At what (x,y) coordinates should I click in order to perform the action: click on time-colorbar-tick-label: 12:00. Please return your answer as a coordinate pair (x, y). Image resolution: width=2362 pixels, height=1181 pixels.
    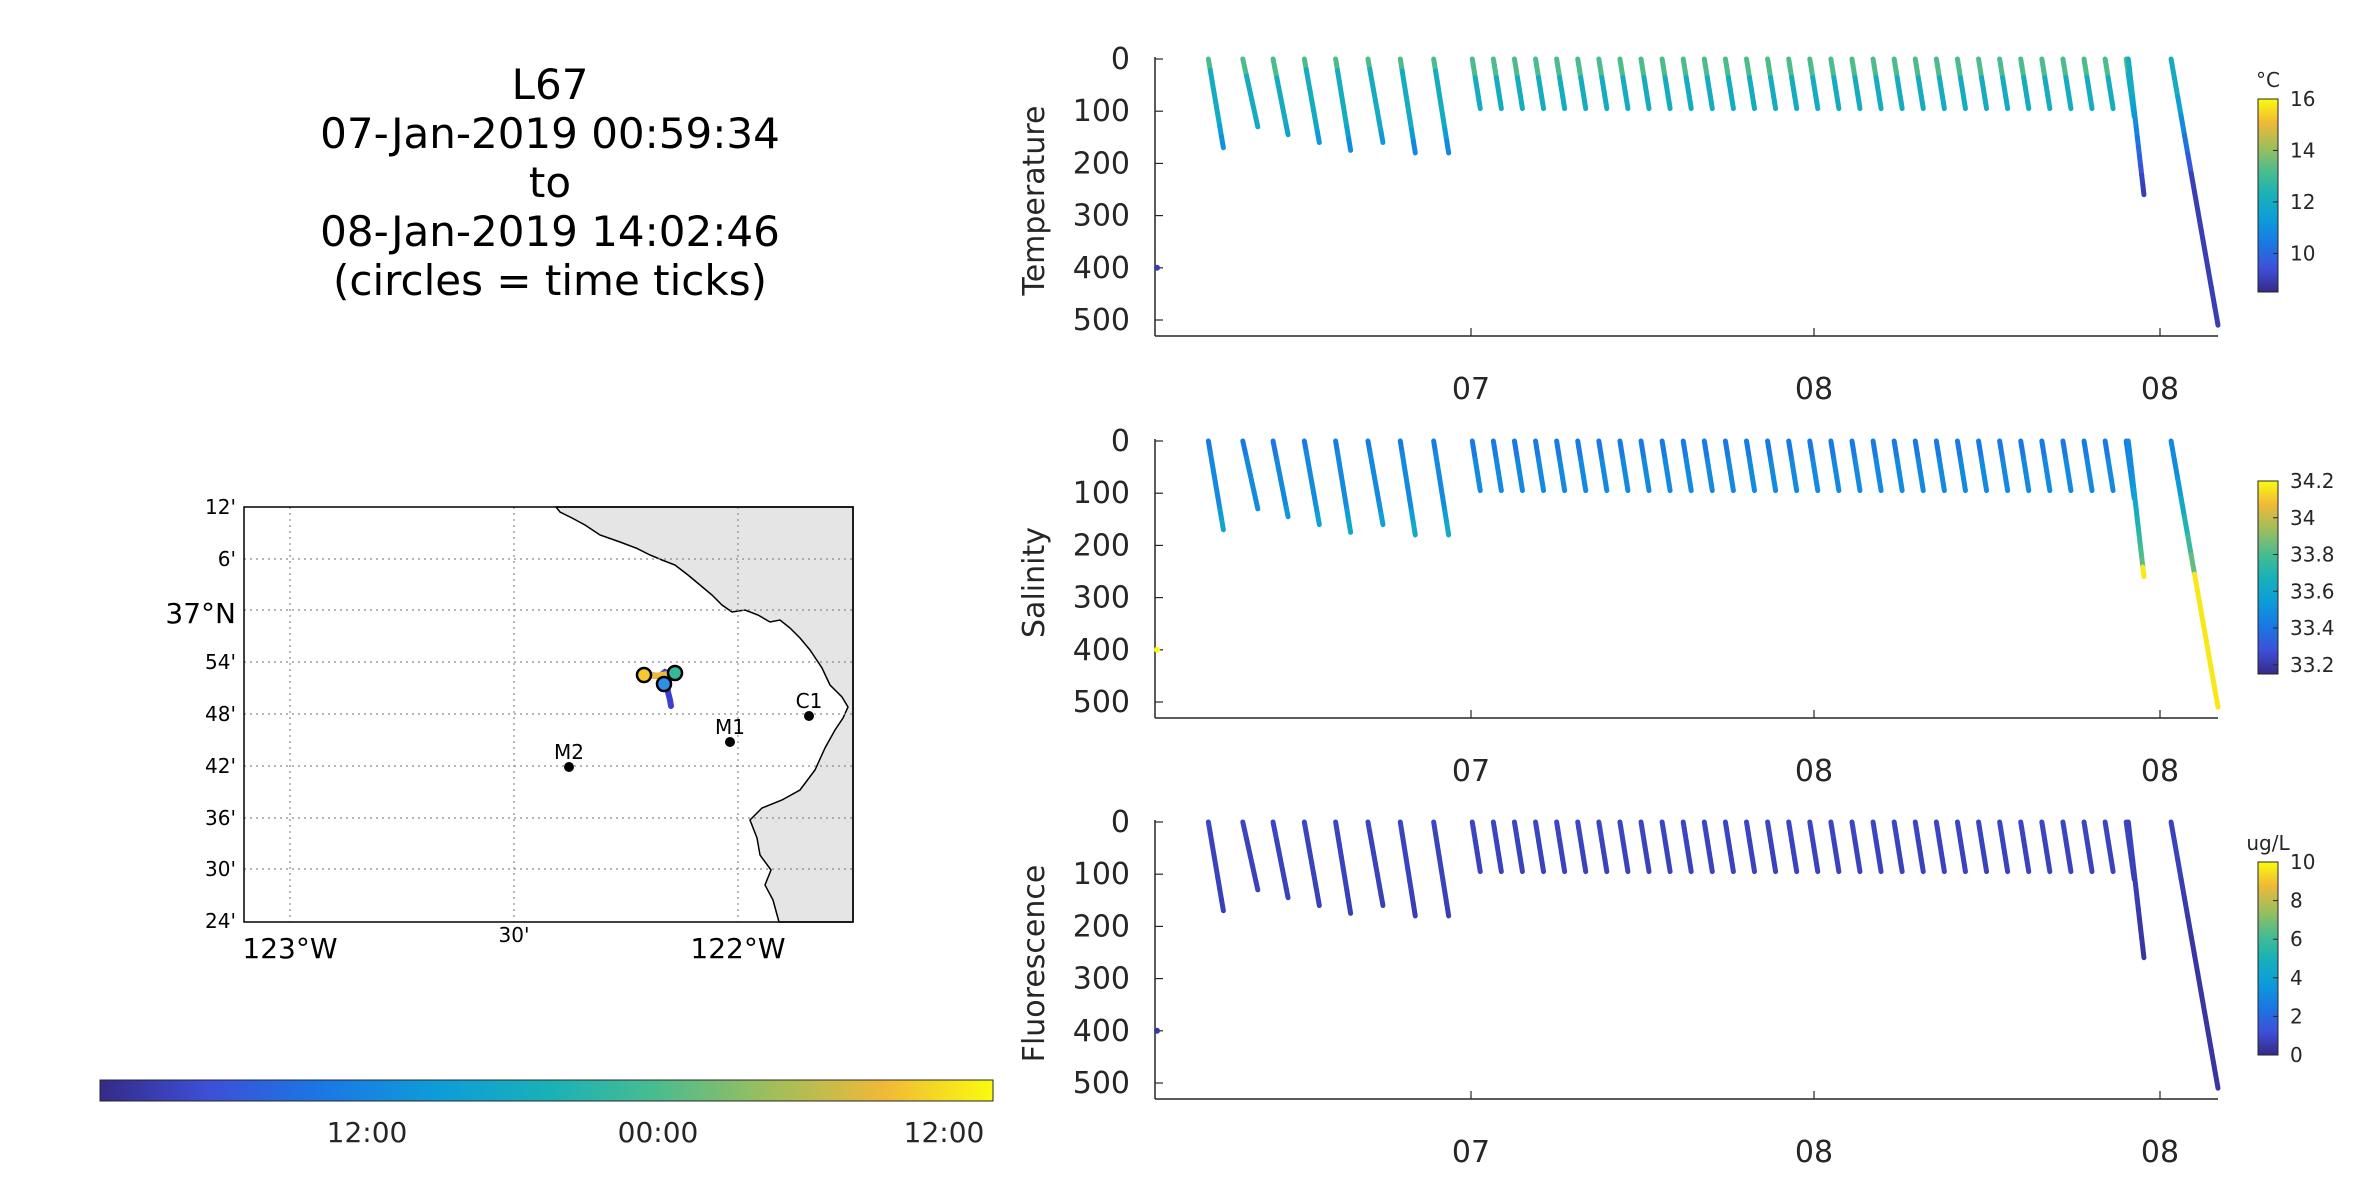
    Looking at the image, I should click on (367, 1132).